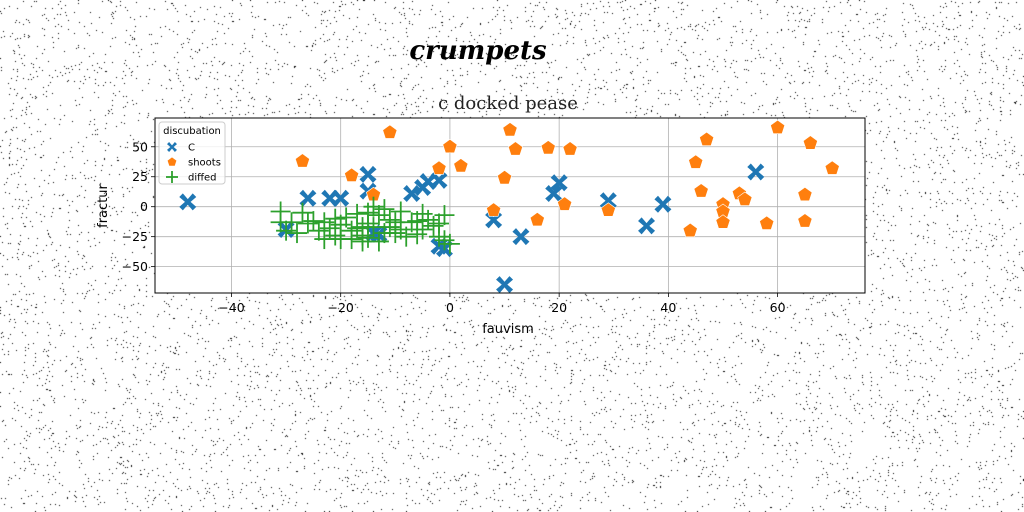 The image size is (1024, 512). Describe the element at coordinates (192, 131) in the screenshot. I see `legend-title: discubation` at that location.